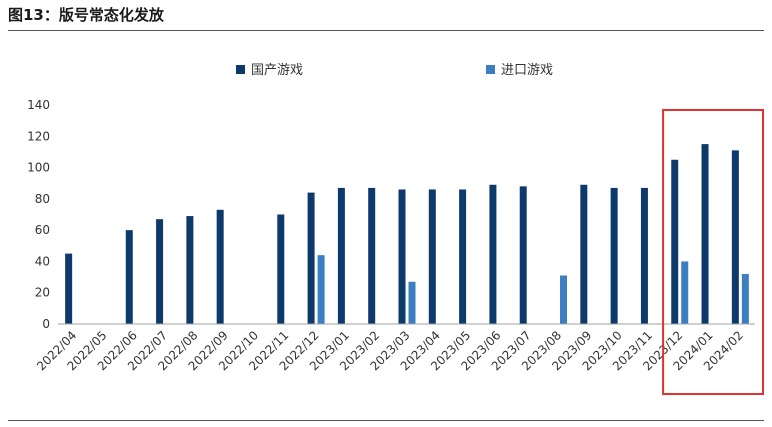 Image resolution: width=772 pixels, height=427 pixels. Describe the element at coordinates (42, 199) in the screenshot. I see `y-tick-label: 80` at that location.